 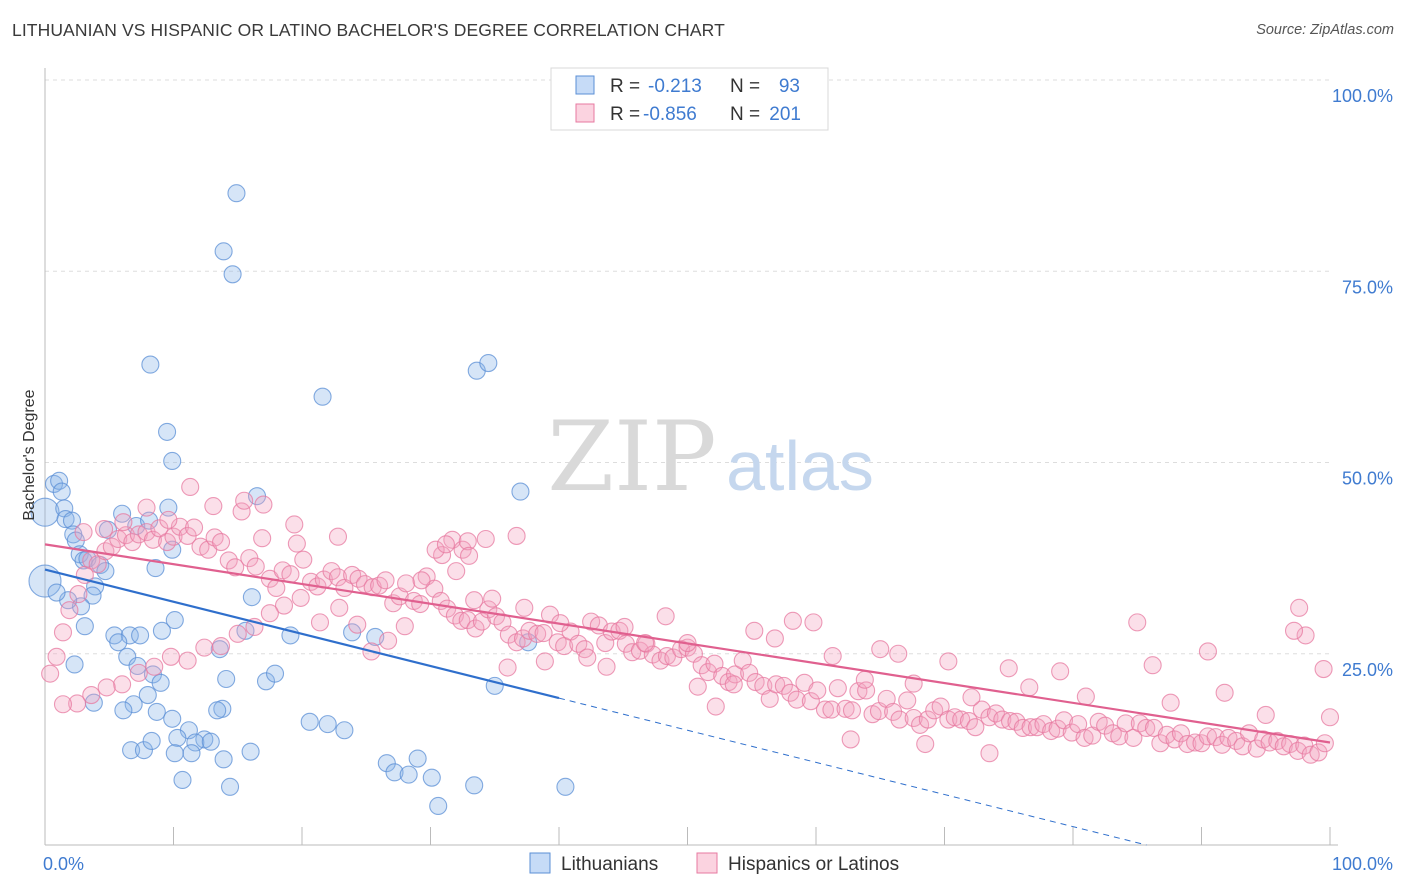 What do you see at coordinates (675, 86) in the screenshot?
I see `stats-r-value-0: -0.213` at bounding box center [675, 86].